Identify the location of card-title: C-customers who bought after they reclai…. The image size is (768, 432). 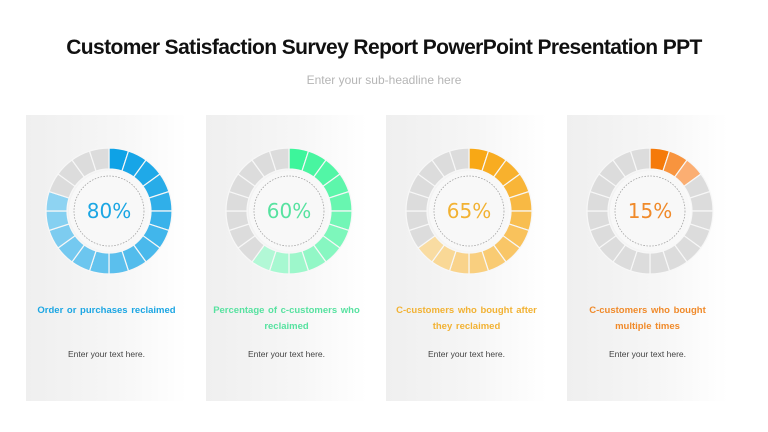
(466, 318).